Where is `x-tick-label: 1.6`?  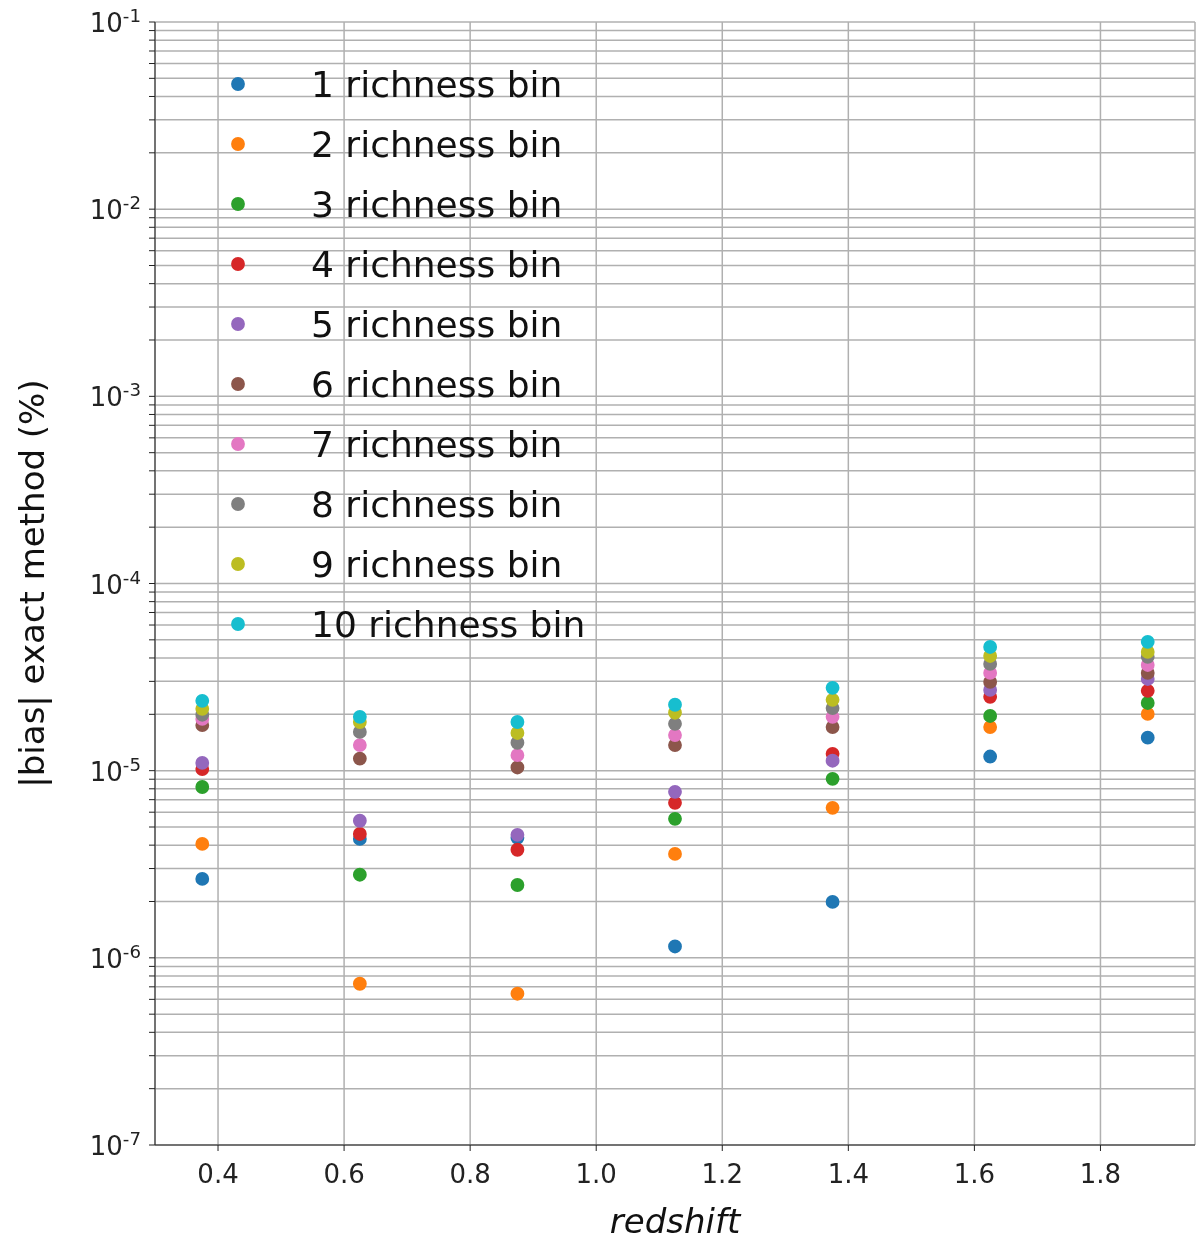 x-tick-label: 1.6 is located at coordinates (974, 1174).